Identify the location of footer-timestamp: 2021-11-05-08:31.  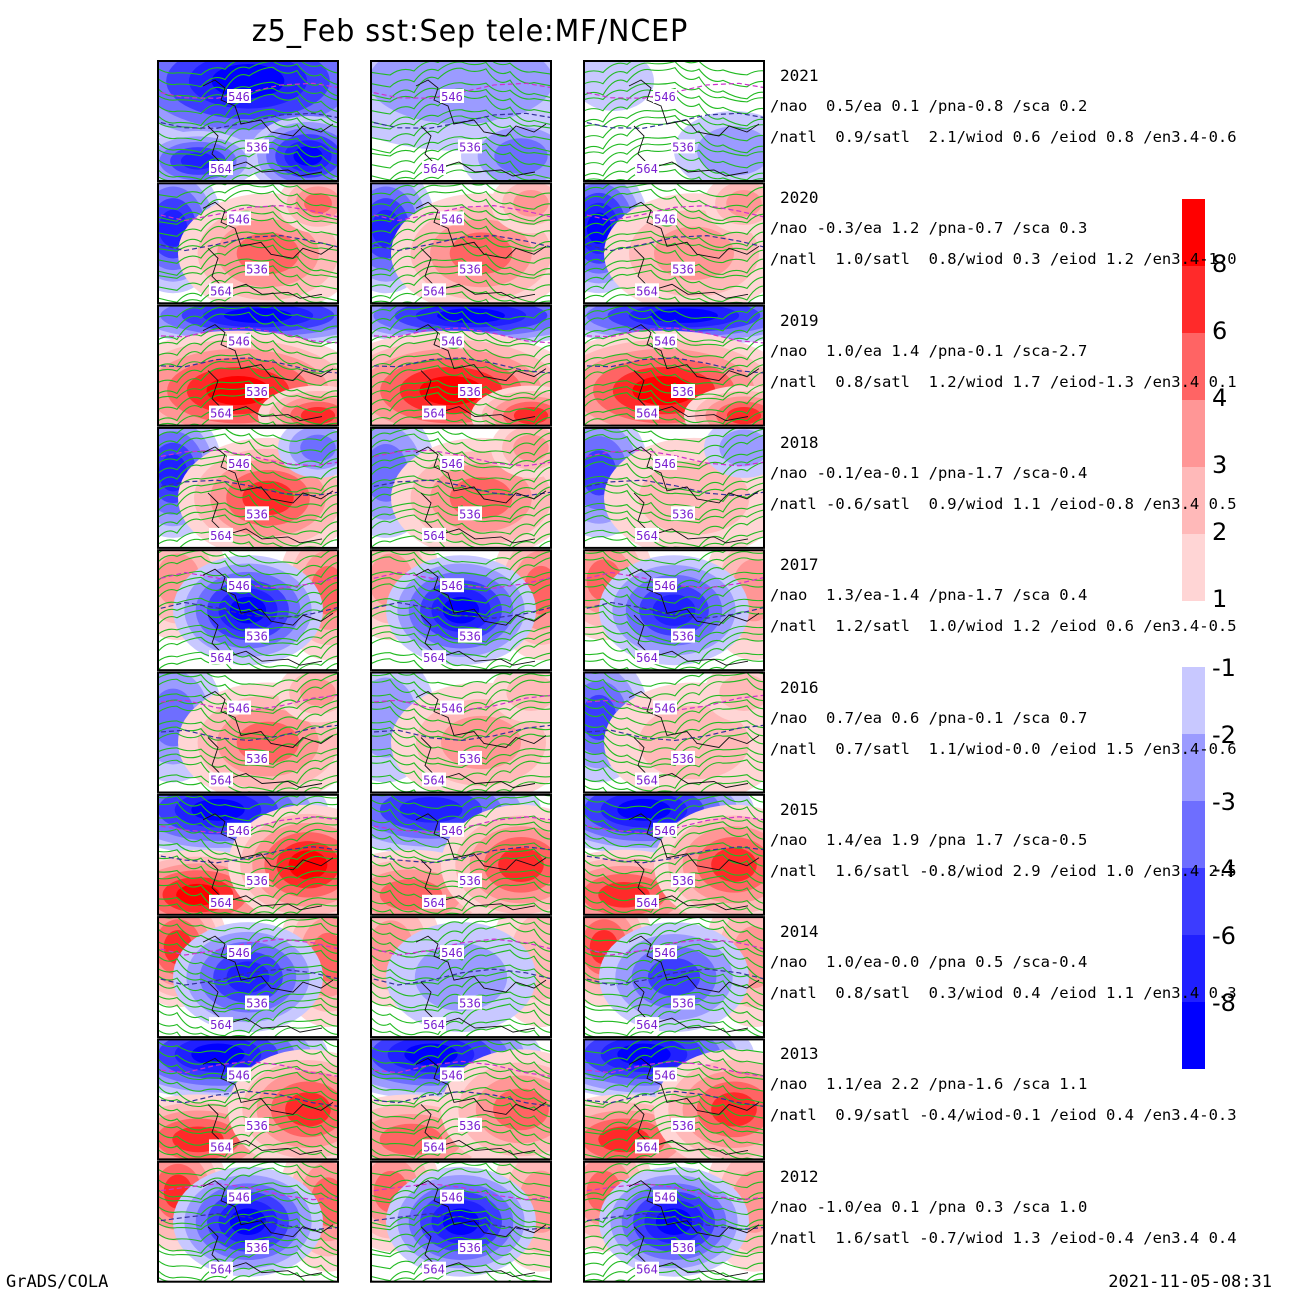
(1190, 1282).